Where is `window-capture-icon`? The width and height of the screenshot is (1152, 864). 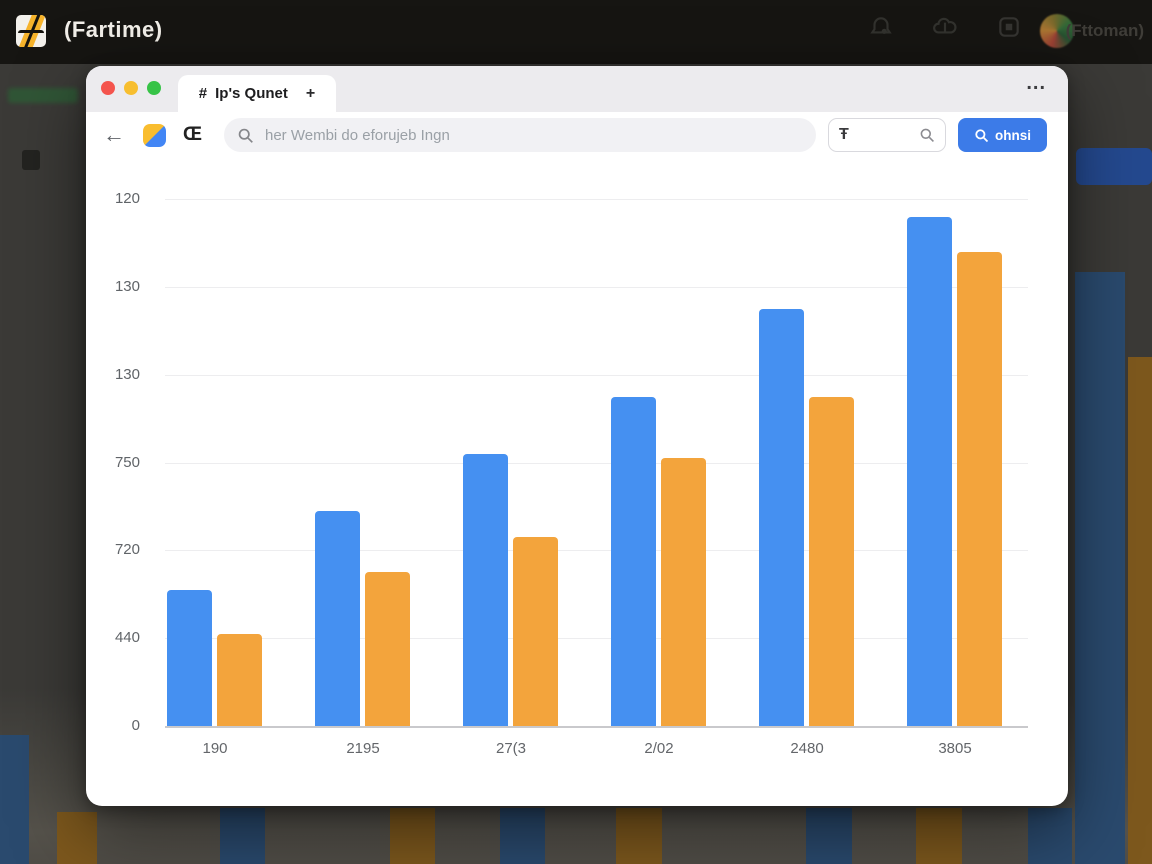
window-capture-icon is located at coordinates (1009, 27).